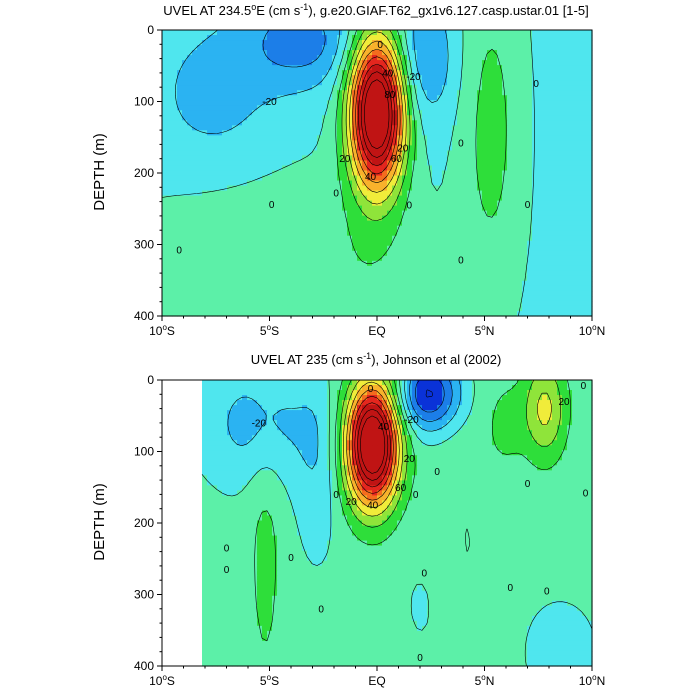 This screenshot has height=700, width=700. What do you see at coordinates (179, 251) in the screenshot?
I see `contour-label: 0` at bounding box center [179, 251].